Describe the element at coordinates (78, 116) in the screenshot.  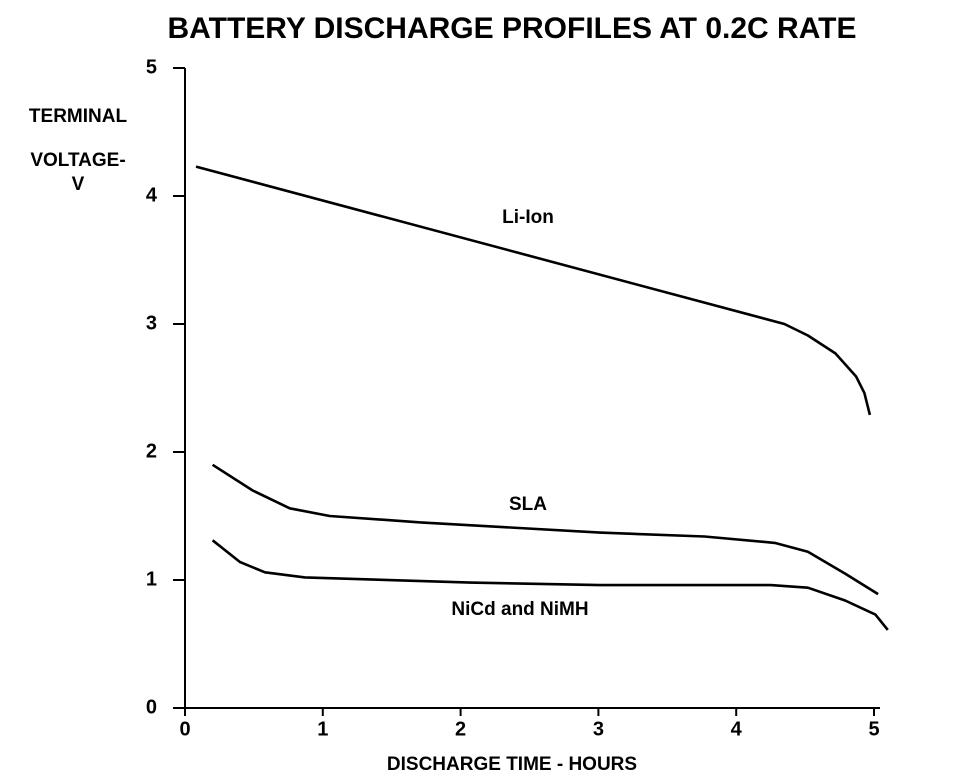
I see `y-axis-label: TERMINAL` at that location.